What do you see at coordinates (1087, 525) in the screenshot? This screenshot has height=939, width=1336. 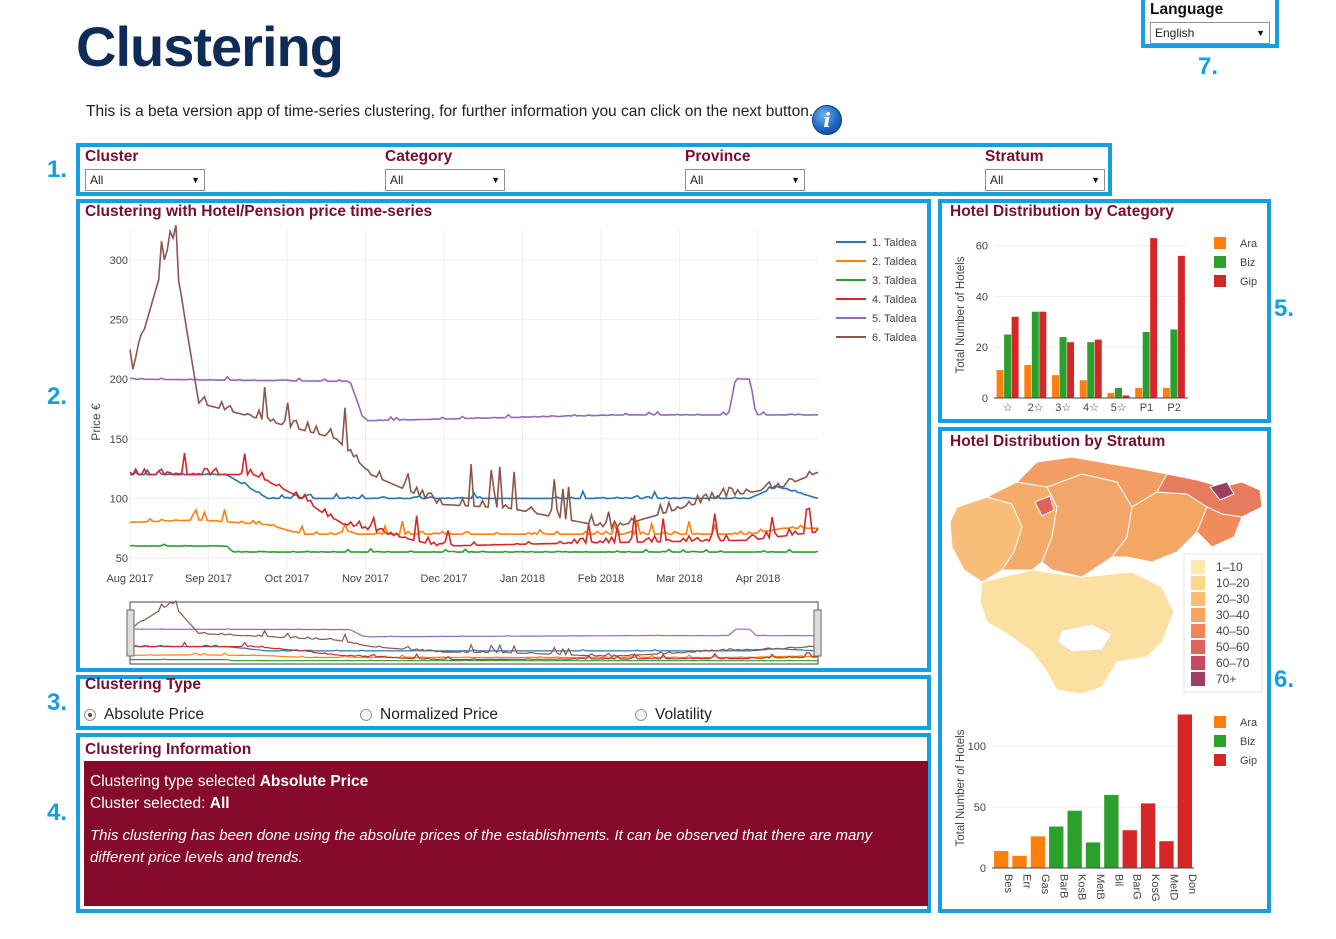 I see `map-region-center` at bounding box center [1087, 525].